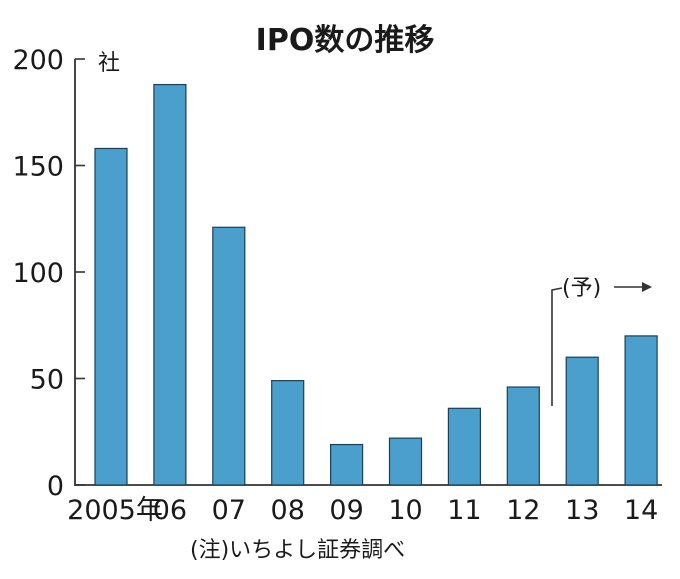 The height and width of the screenshot is (579, 680). What do you see at coordinates (47, 380) in the screenshot?
I see `y-tick-label: 50` at bounding box center [47, 380].